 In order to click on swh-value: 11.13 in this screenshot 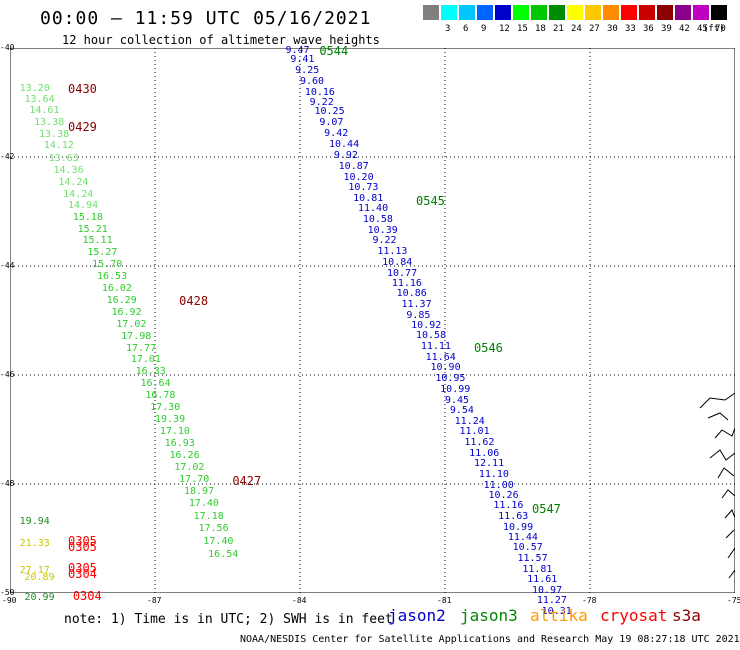, I will do `click(392, 252)`.